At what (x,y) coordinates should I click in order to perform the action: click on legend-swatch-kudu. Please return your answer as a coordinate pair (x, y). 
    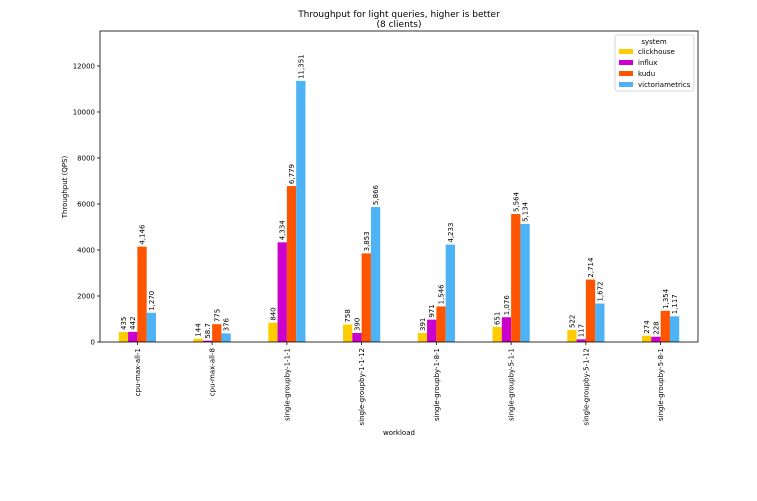
    Looking at the image, I should click on (626, 73).